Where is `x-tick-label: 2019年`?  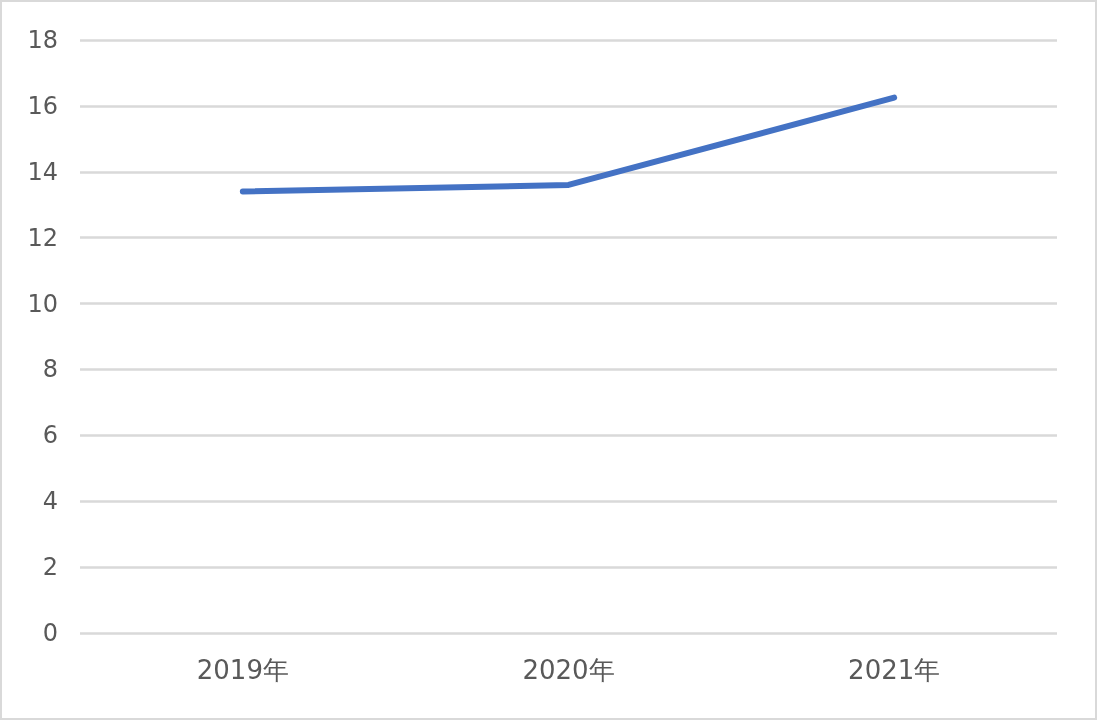 x-tick-label: 2019年 is located at coordinates (242, 670).